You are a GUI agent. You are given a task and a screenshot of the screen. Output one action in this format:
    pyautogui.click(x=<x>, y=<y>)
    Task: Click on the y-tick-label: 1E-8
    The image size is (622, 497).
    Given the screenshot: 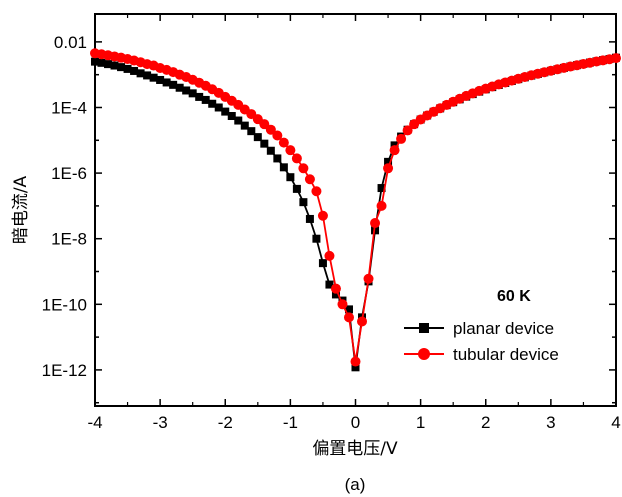 What is the action you would take?
    pyautogui.click(x=69, y=239)
    